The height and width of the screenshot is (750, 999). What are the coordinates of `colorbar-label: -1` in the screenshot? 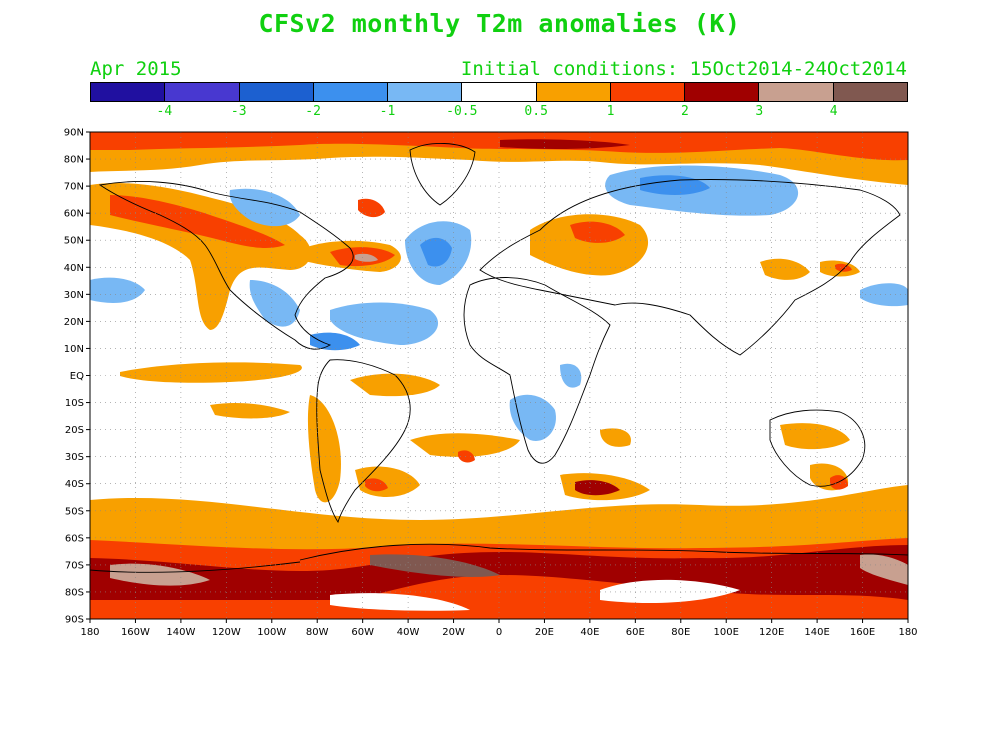 It's located at (387, 111).